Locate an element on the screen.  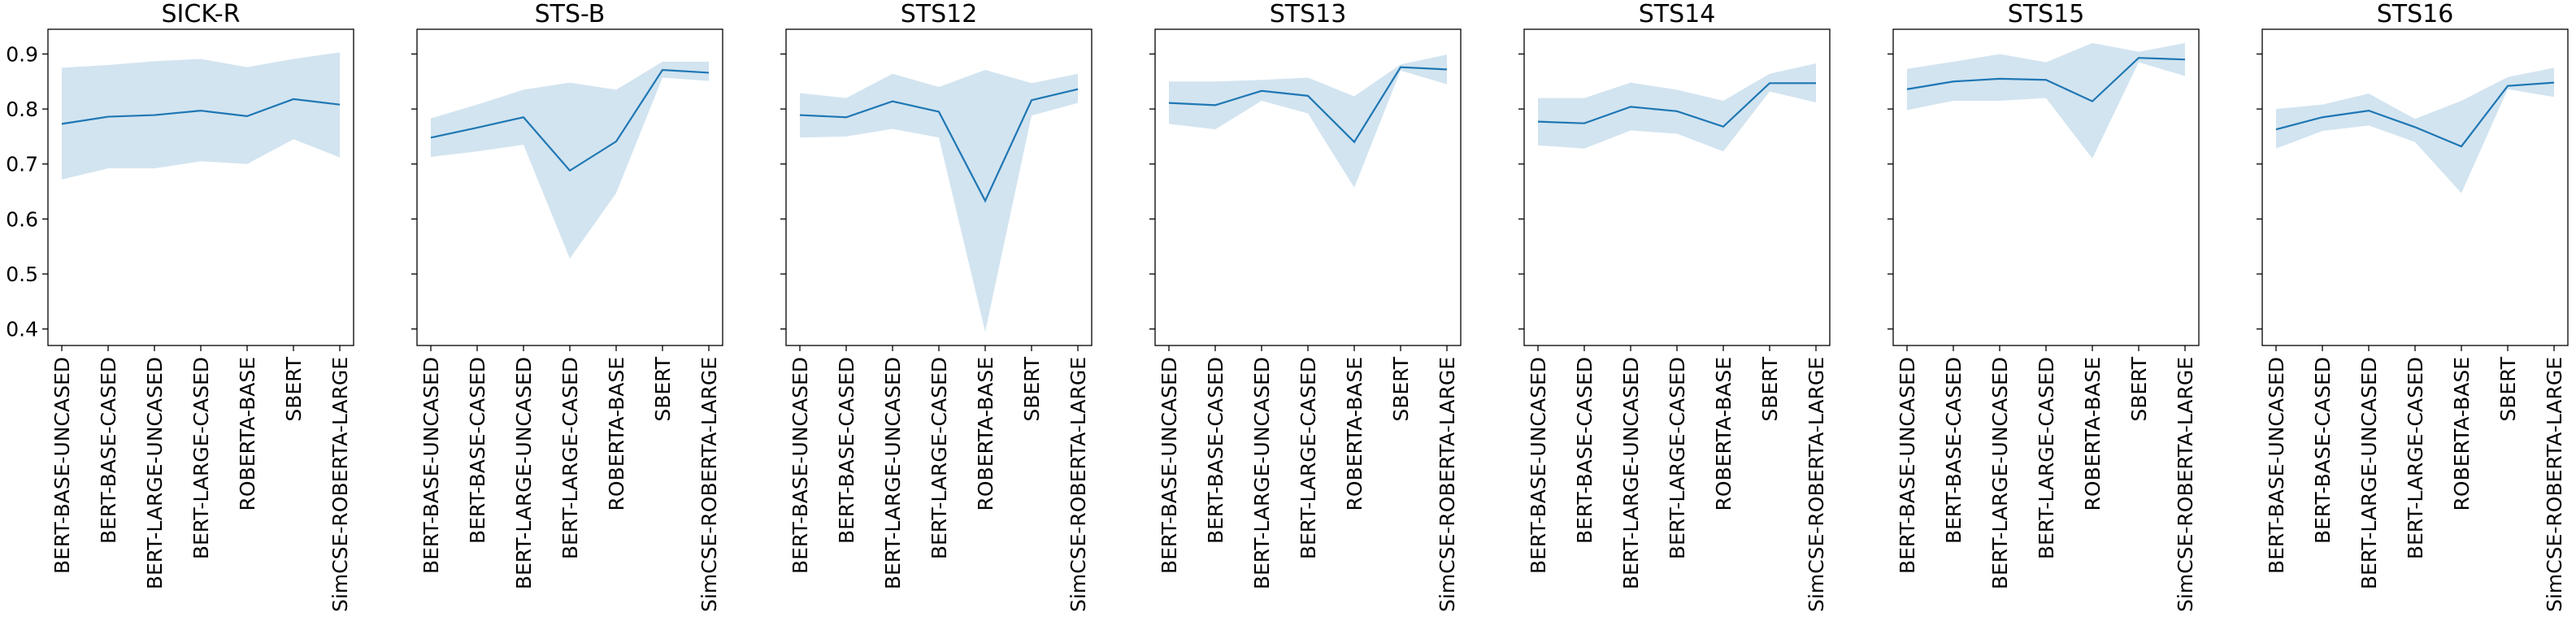
panel-title: STS-B is located at coordinates (570, 14).